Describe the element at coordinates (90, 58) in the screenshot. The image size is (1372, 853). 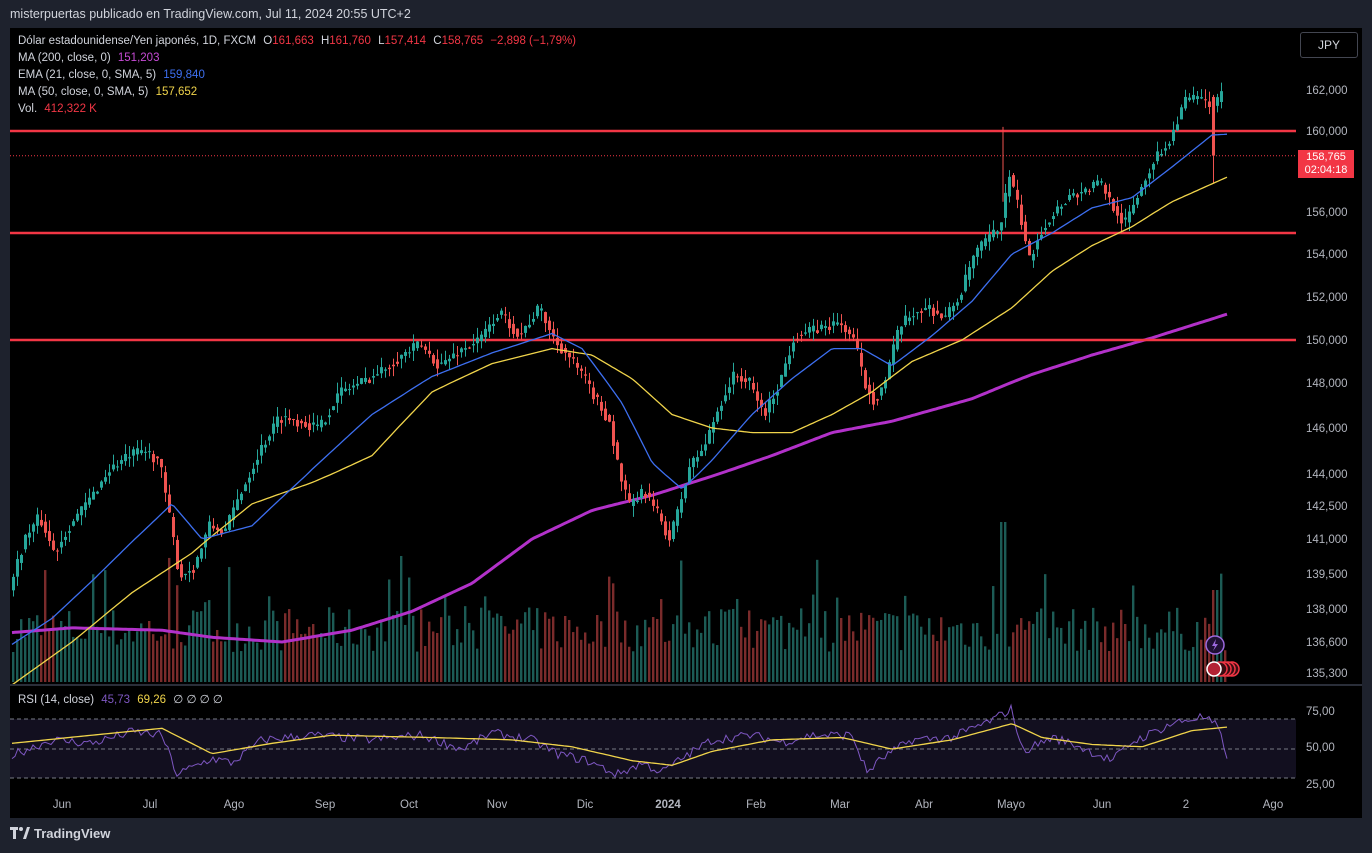
I see `legend-ma200: MA (200, close, 0) 151,203` at that location.